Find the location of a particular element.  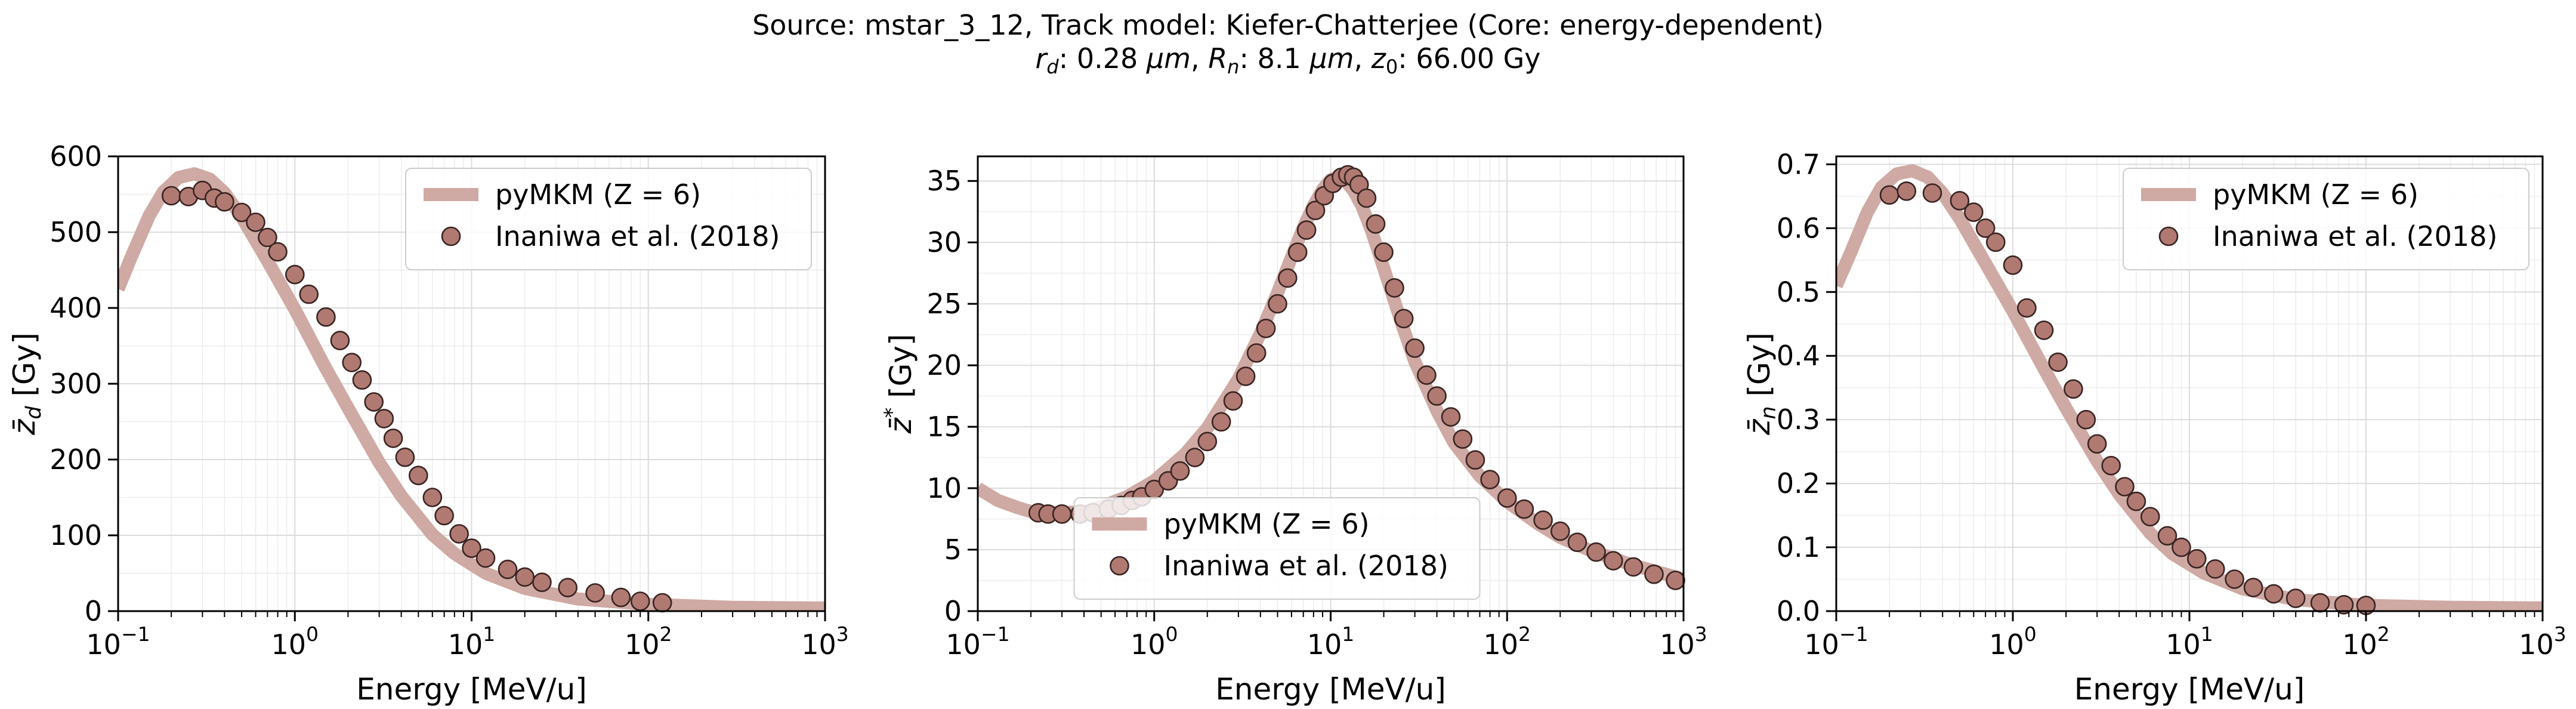

title-rn-sub: n is located at coordinates (1233, 67).